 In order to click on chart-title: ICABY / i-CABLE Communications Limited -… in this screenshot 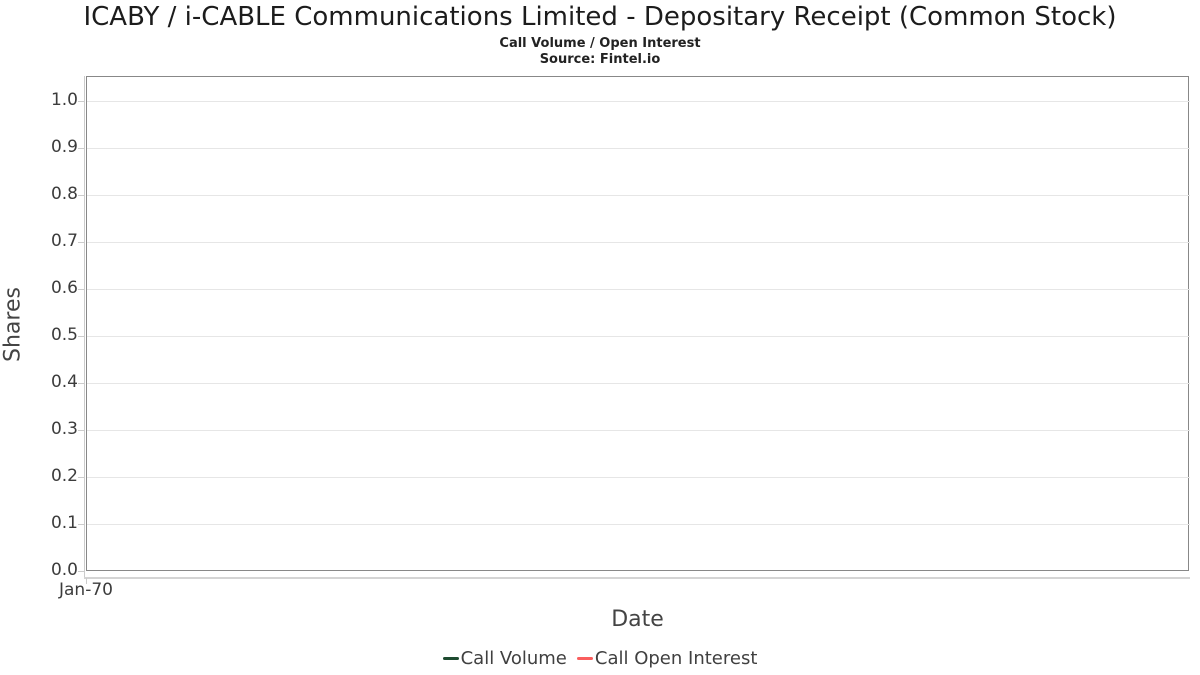, I will do `click(600, 17)`.